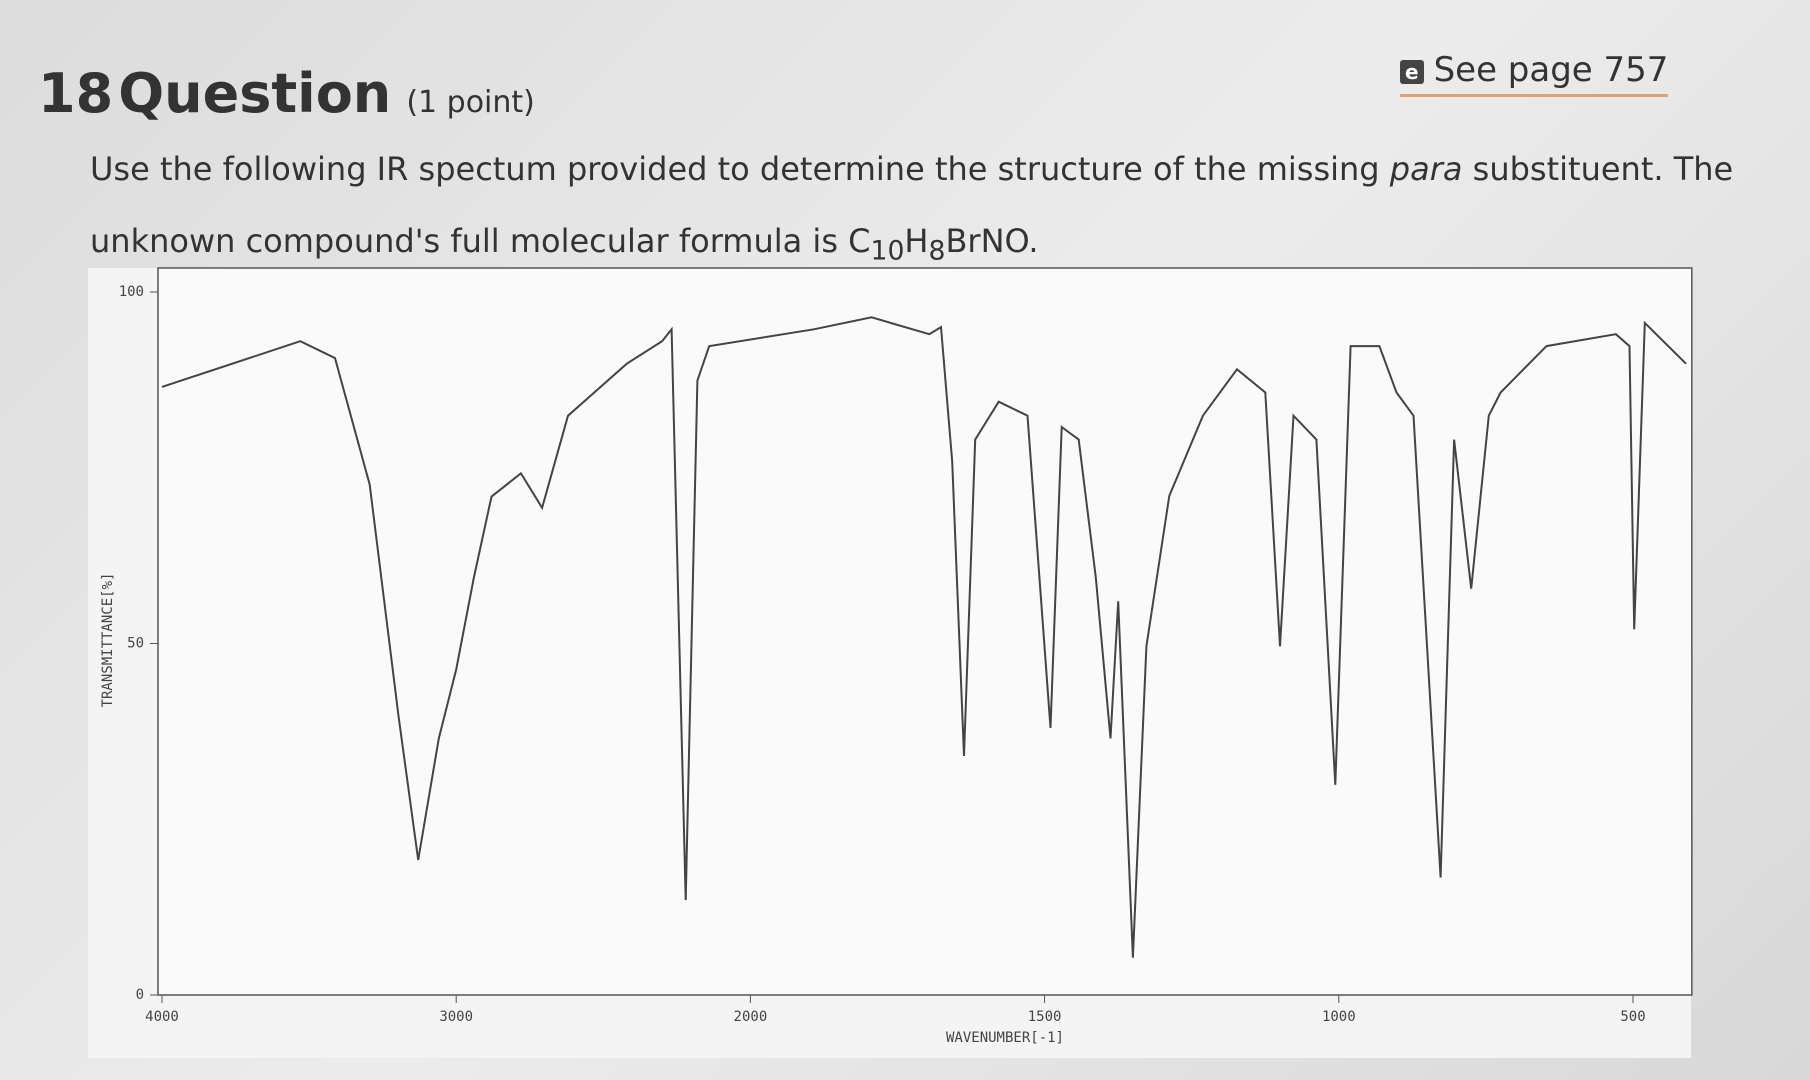  Describe the element at coordinates (1426, 169) in the screenshot. I see `italic-text: para` at that location.